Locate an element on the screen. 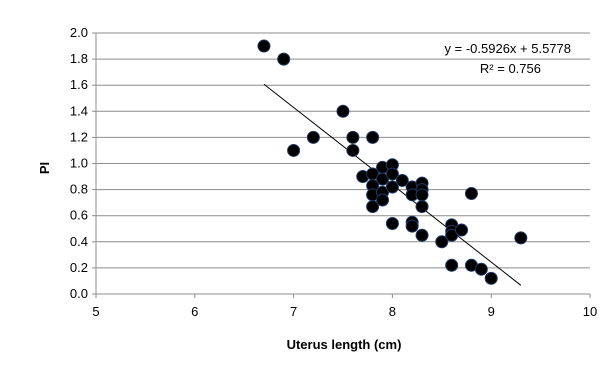 This screenshot has height=374, width=604. y-tick-label: 0.6 is located at coordinates (79, 215).